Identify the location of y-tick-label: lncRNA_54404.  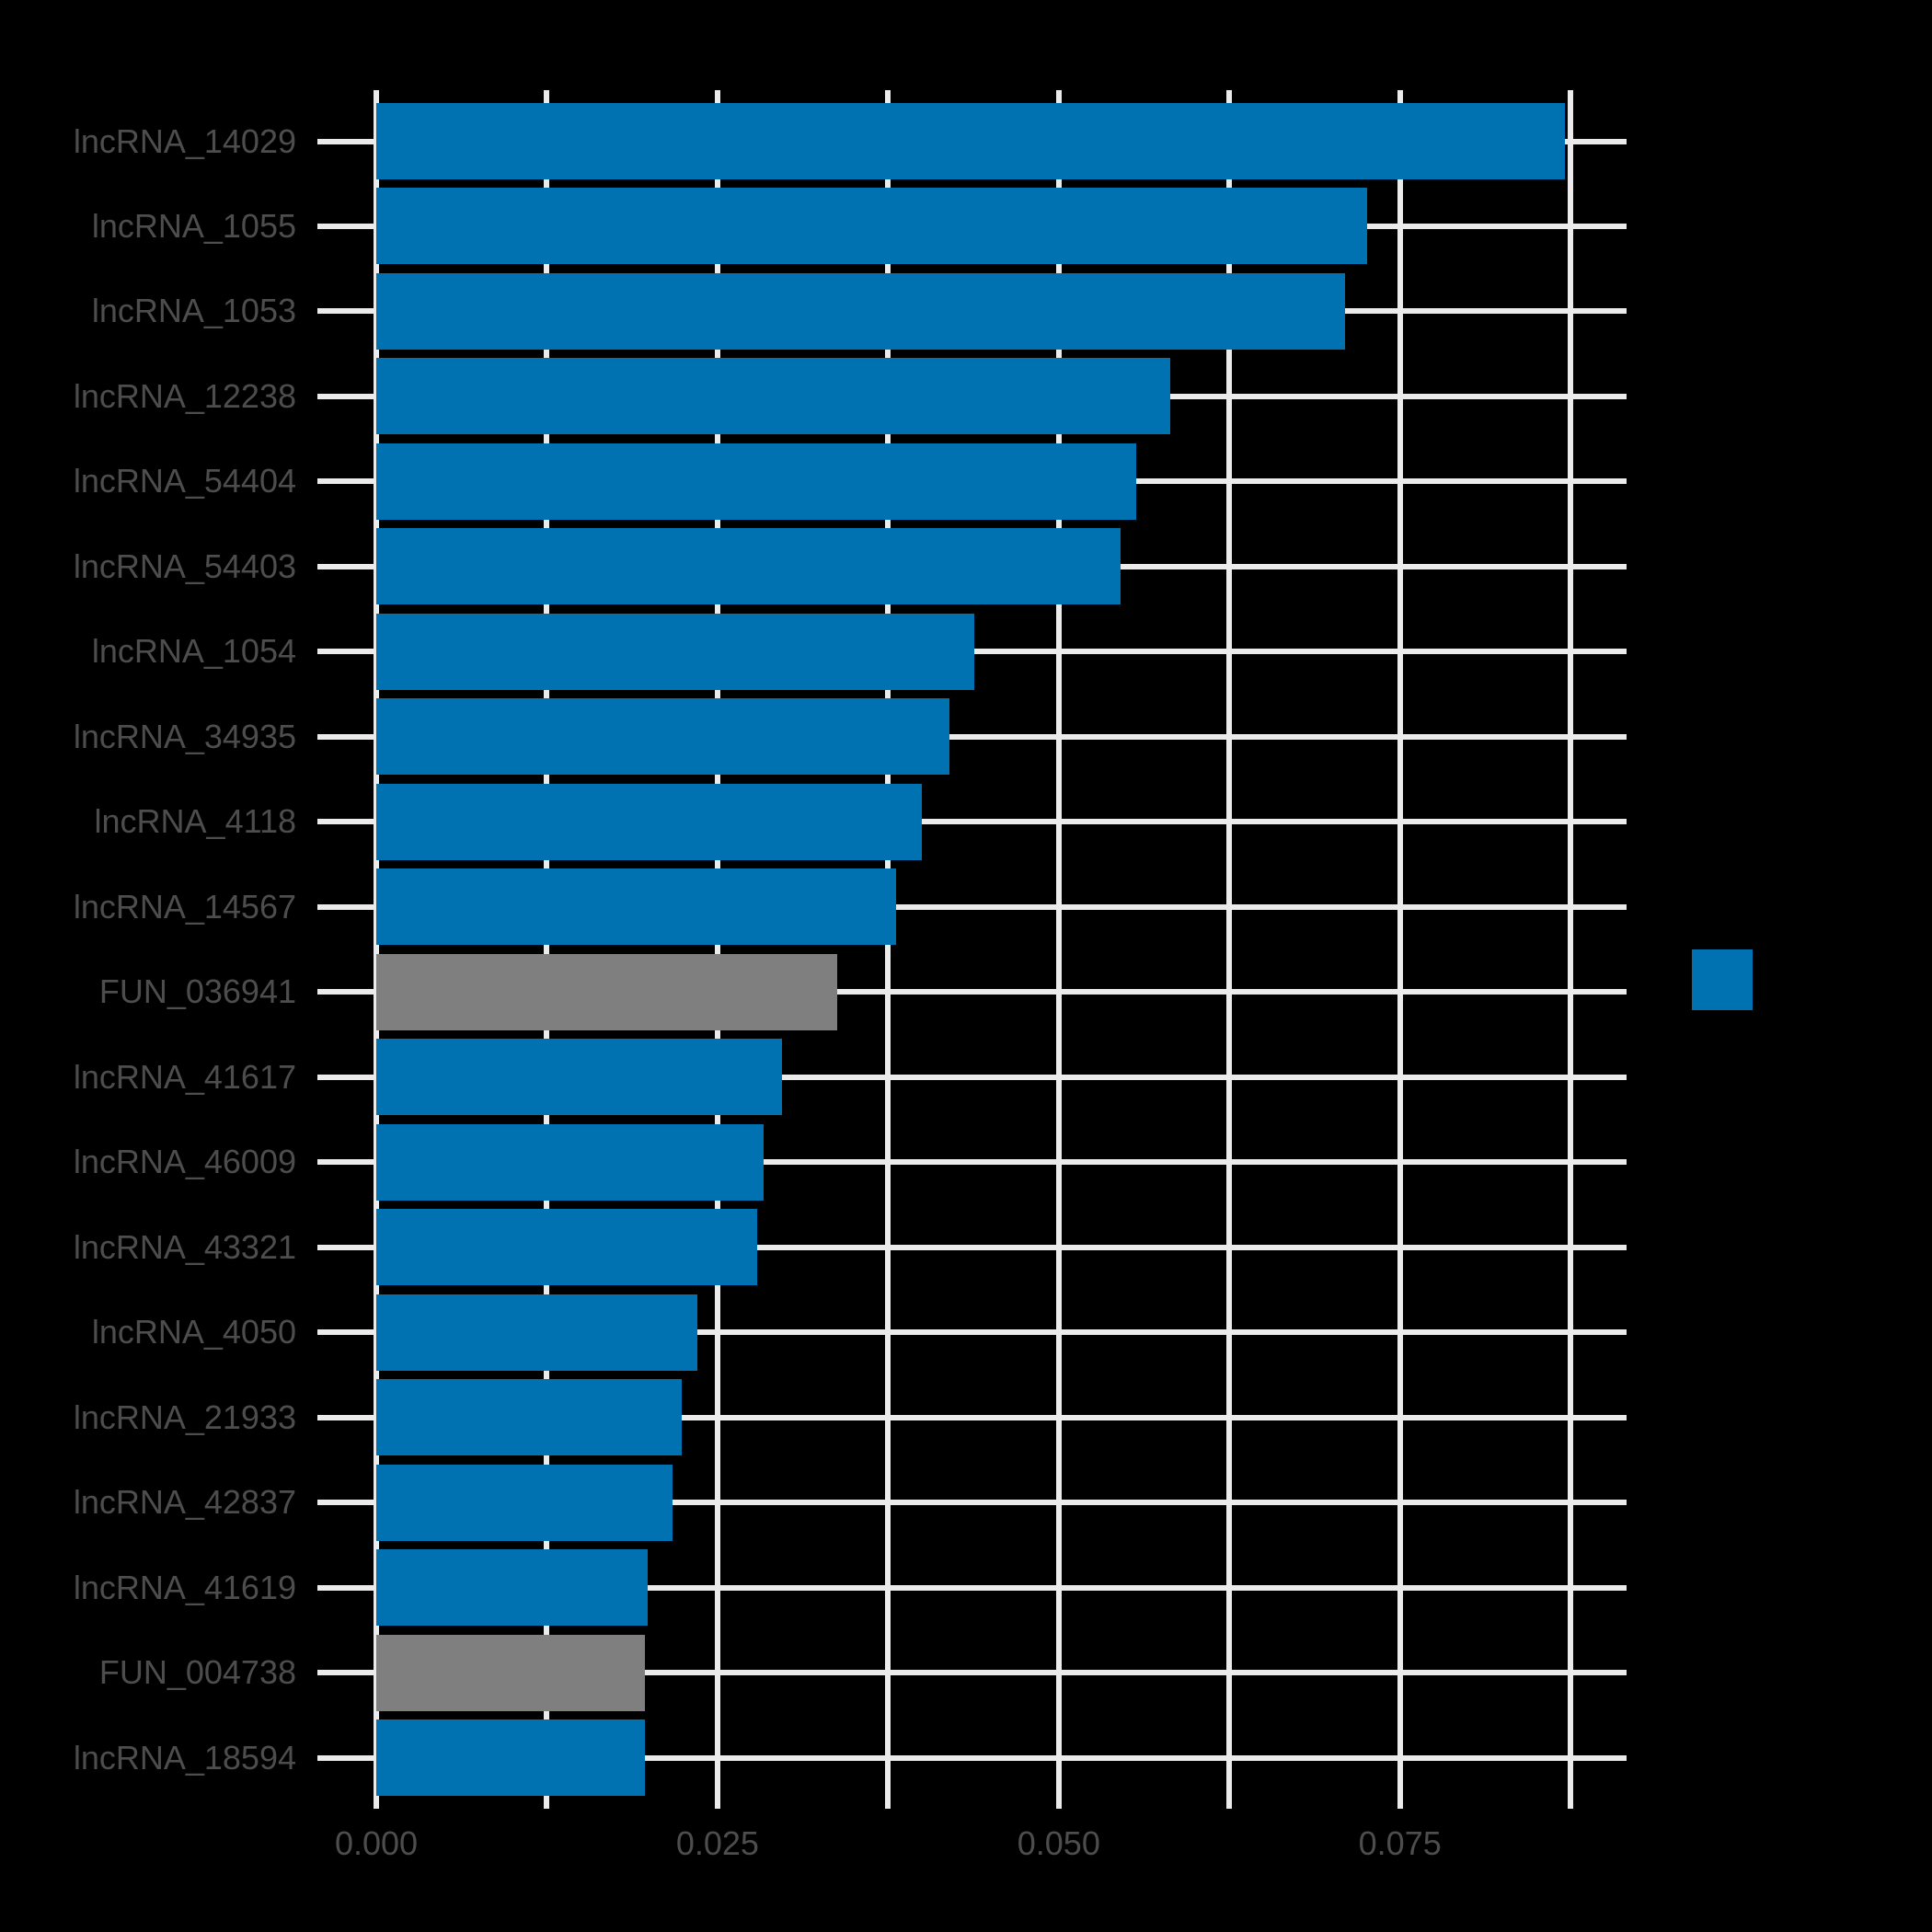
(184, 481).